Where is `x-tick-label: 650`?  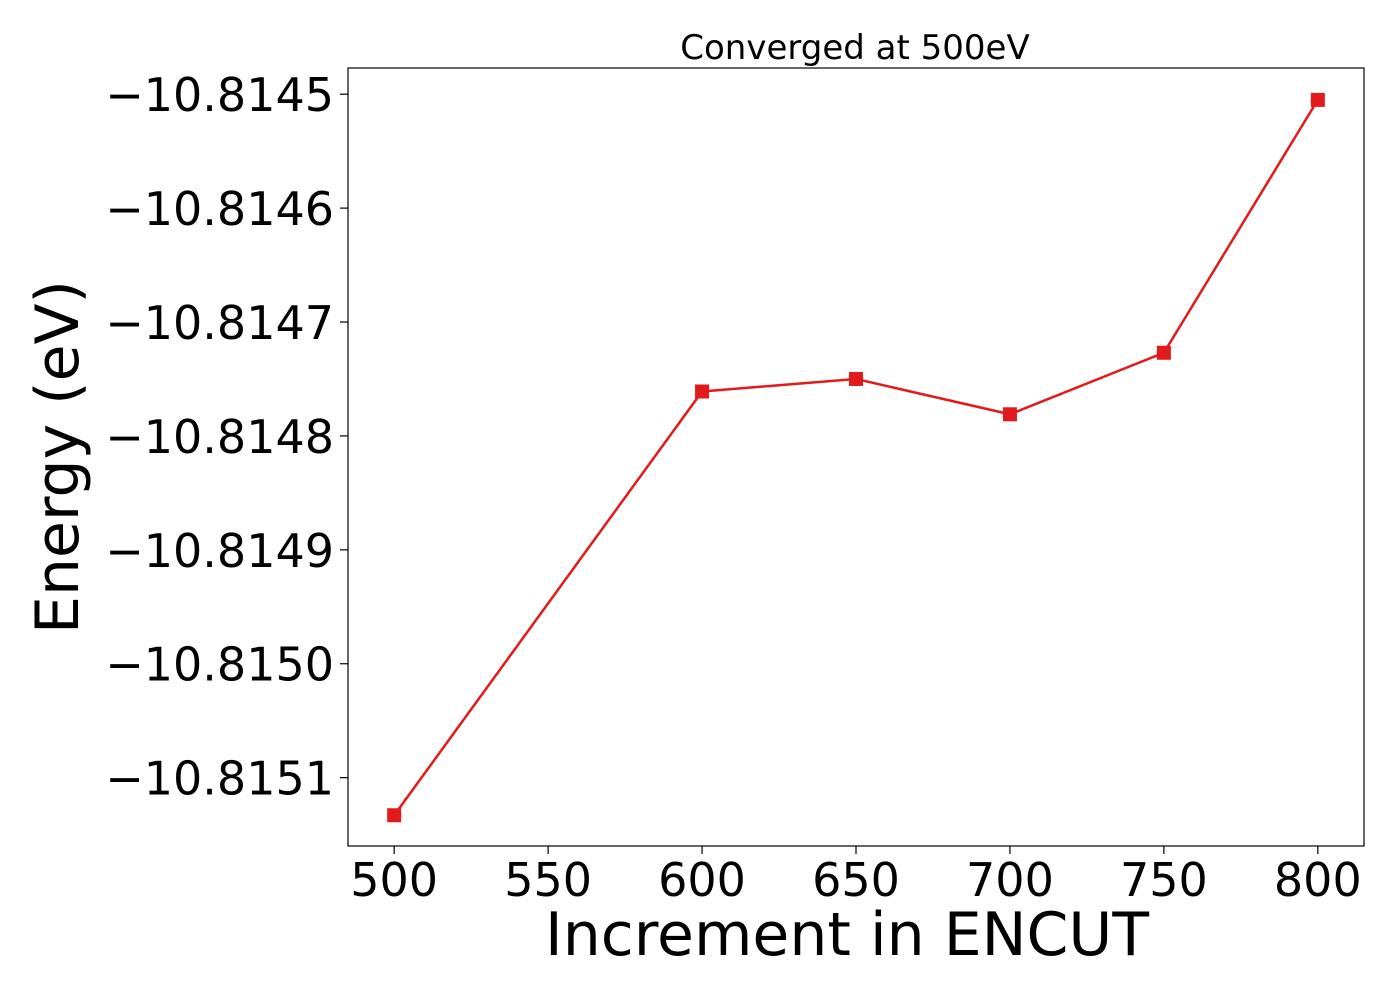
x-tick-label: 650 is located at coordinates (856, 880).